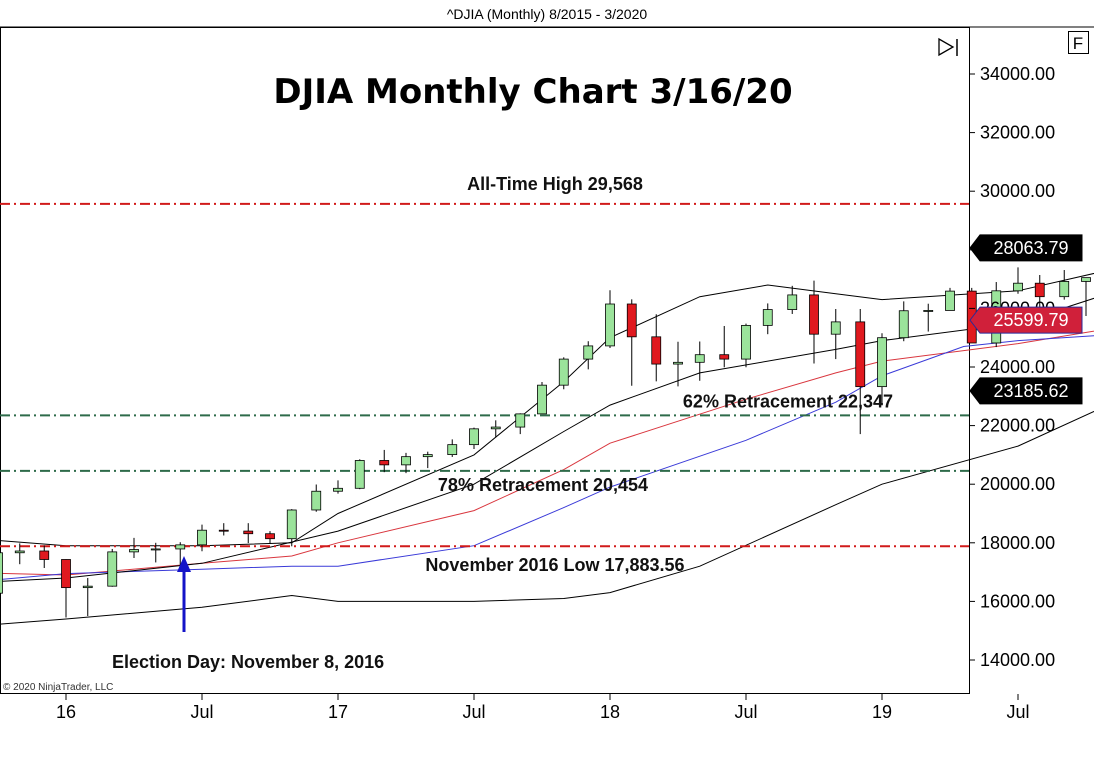  I want to click on x-tick-label: 19, so click(882, 712).